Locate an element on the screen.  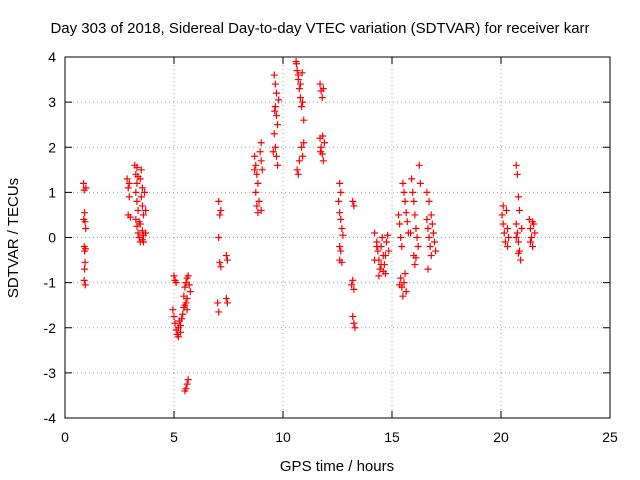
y-tick-label: 1 is located at coordinates (52, 192).